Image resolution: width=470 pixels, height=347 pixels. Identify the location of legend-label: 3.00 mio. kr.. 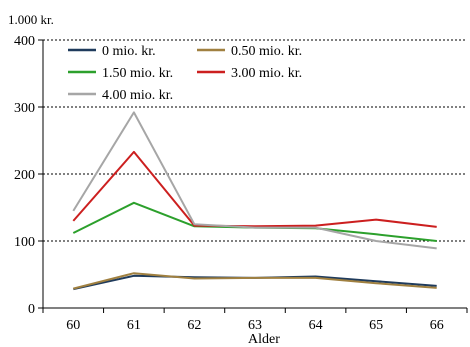
(266, 73).